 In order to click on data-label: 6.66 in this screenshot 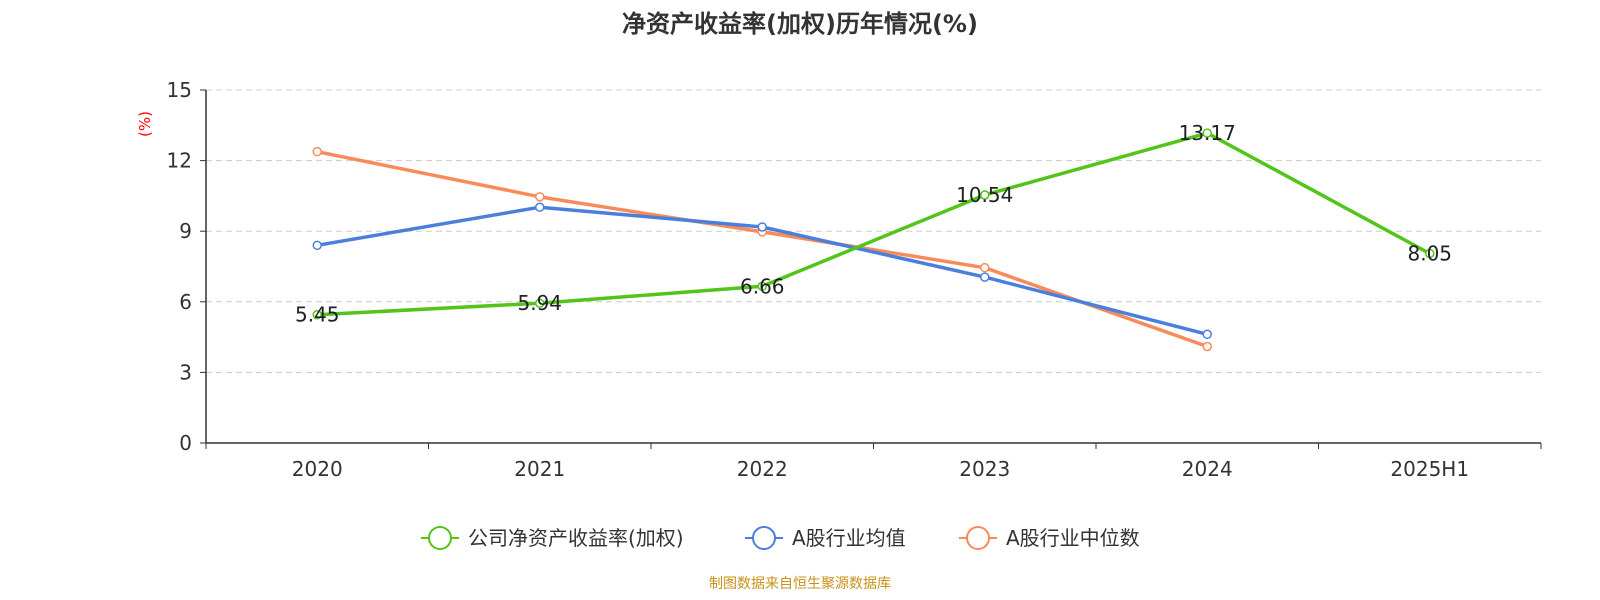, I will do `click(762, 286)`.